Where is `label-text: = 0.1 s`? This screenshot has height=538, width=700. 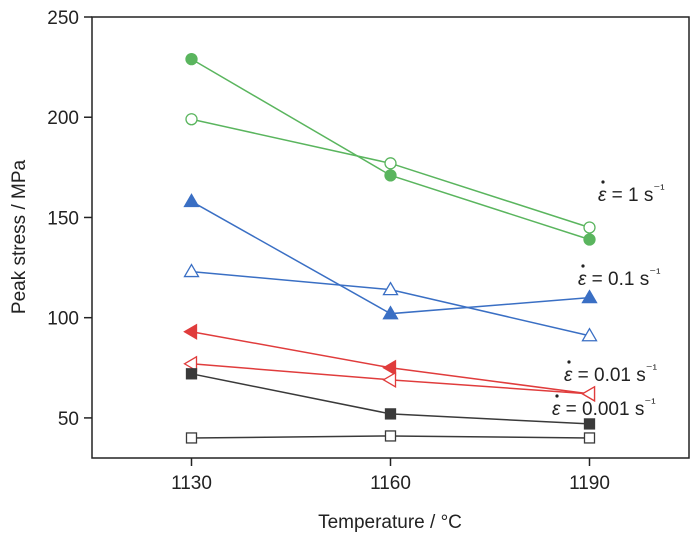 label-text: = 0.1 s is located at coordinates (617, 279).